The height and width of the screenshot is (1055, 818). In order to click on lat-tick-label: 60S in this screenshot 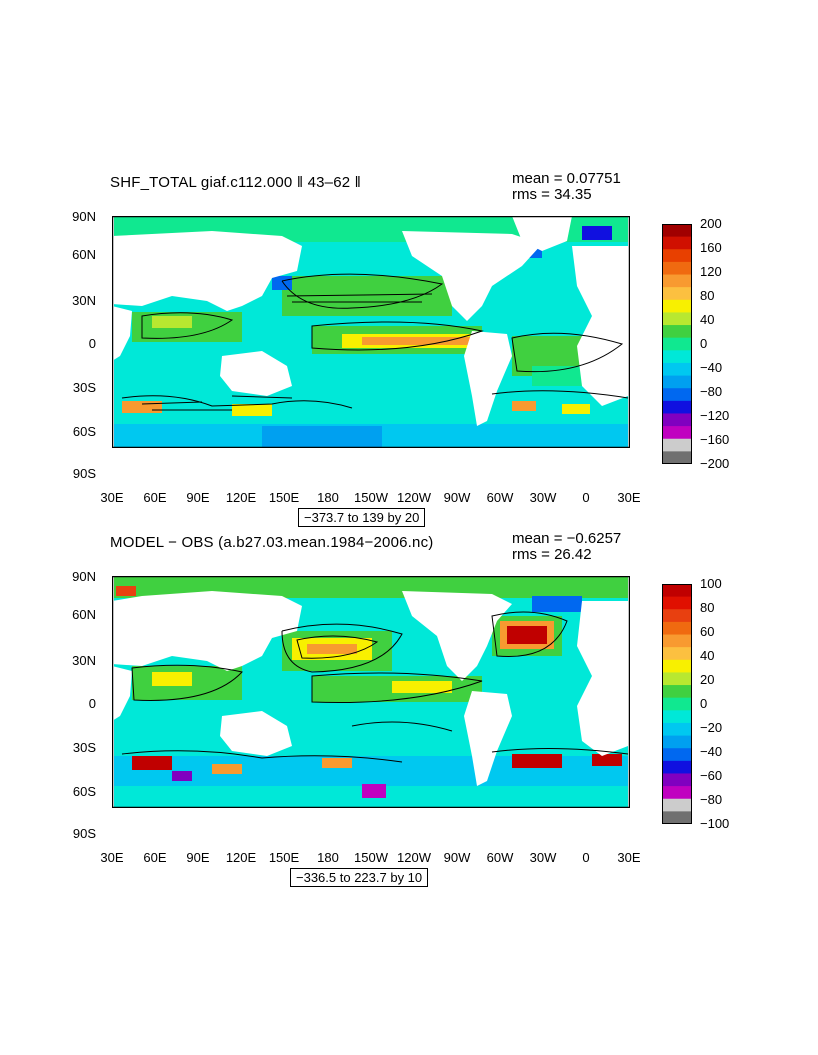, I will do `click(84, 431)`.